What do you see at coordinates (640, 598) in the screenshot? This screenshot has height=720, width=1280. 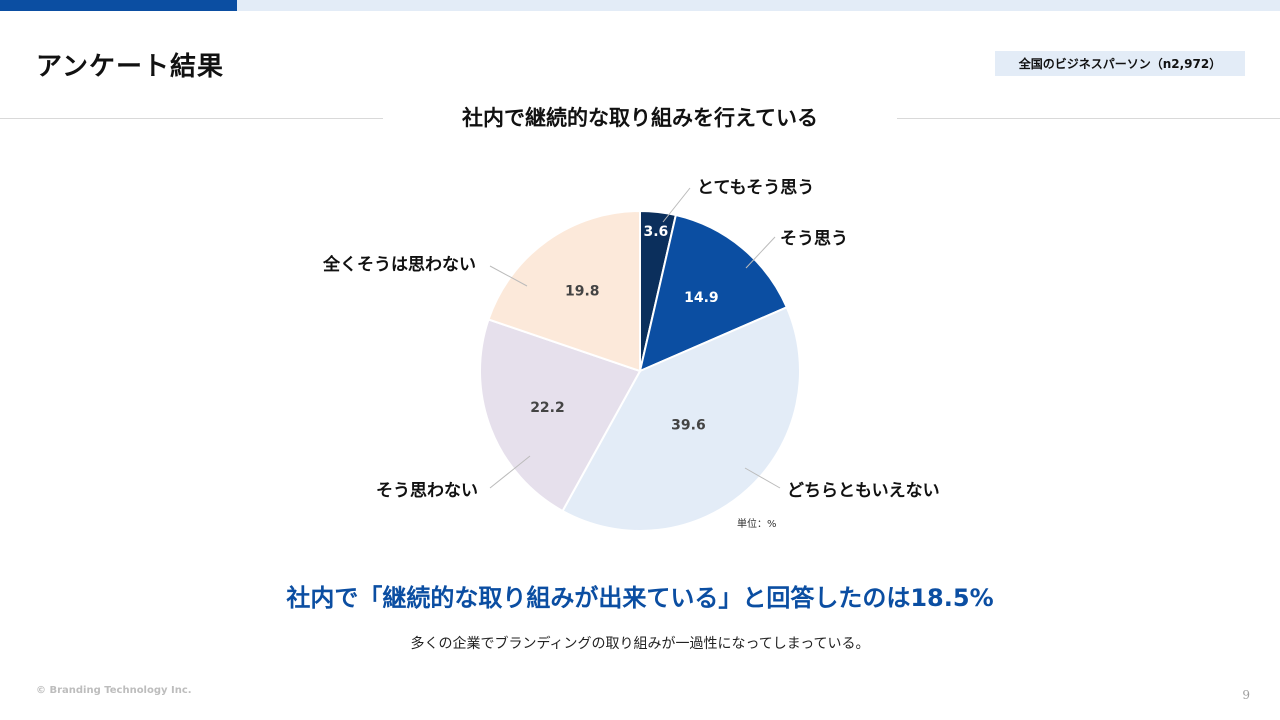 I see `headline: 社内で「継続的な取り組みが出来ている」と回答したのは18.5%` at bounding box center [640, 598].